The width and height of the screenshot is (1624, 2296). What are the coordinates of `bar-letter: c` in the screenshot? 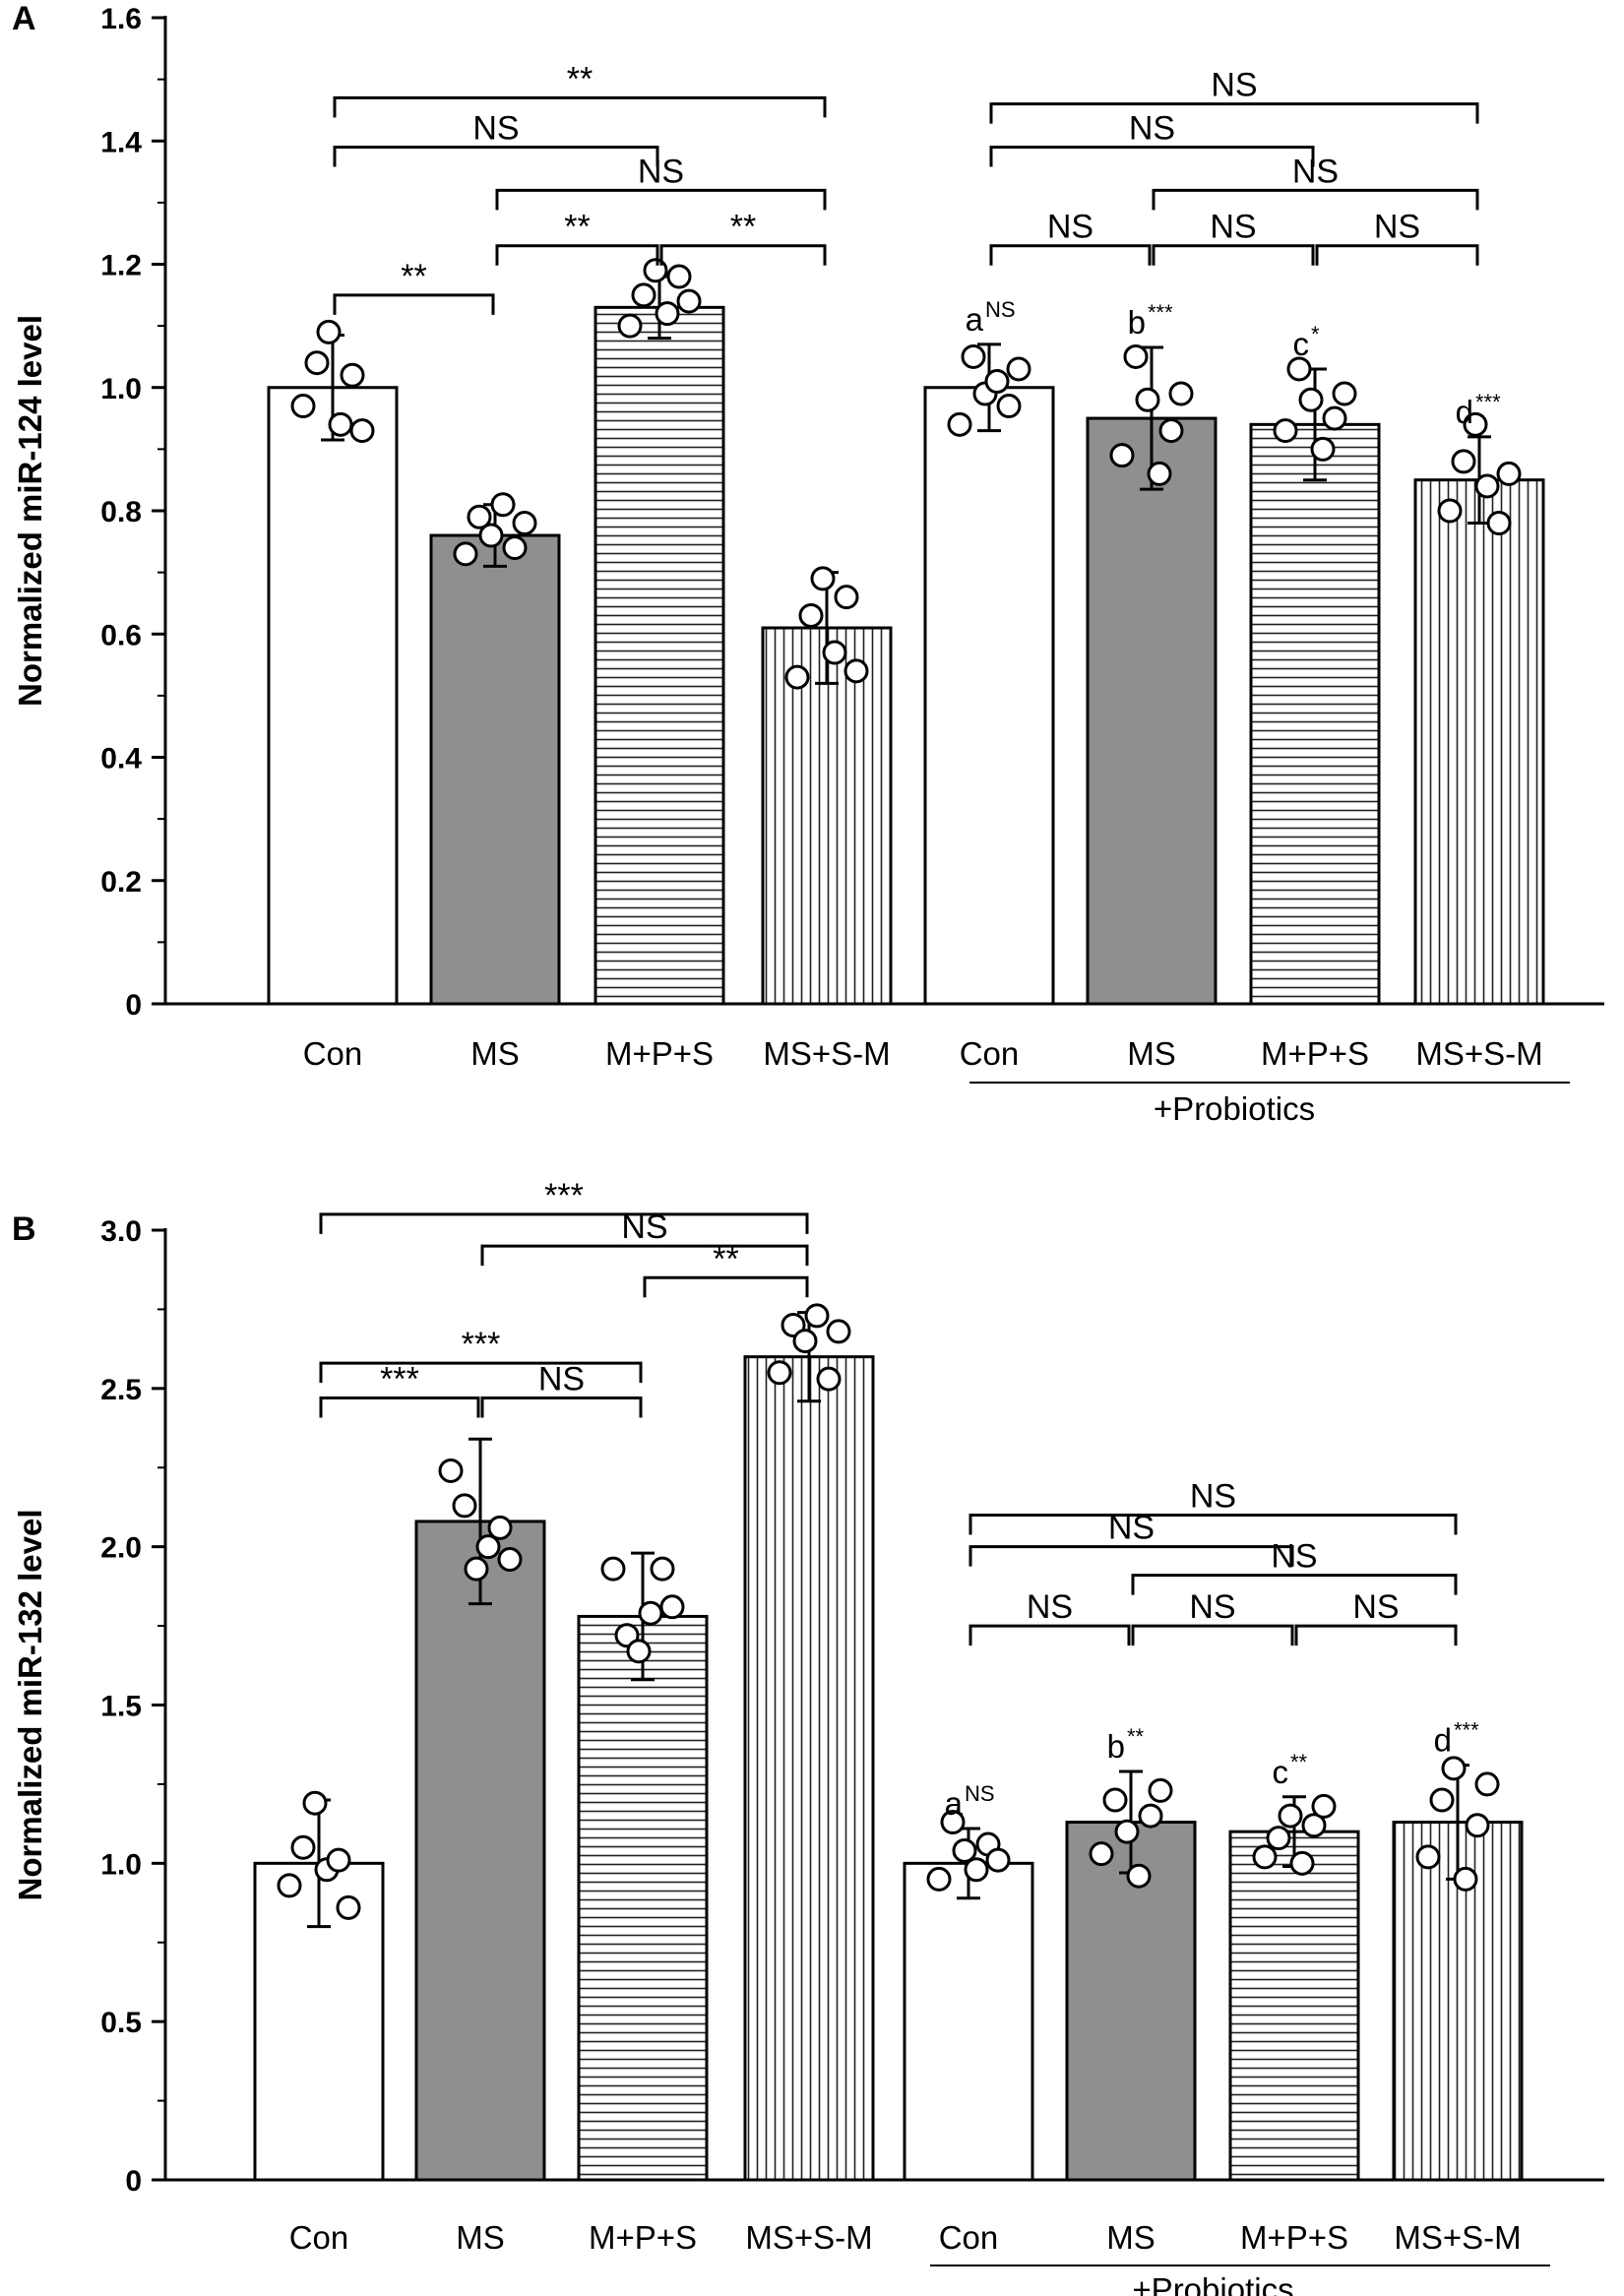 It's located at (1301, 344).